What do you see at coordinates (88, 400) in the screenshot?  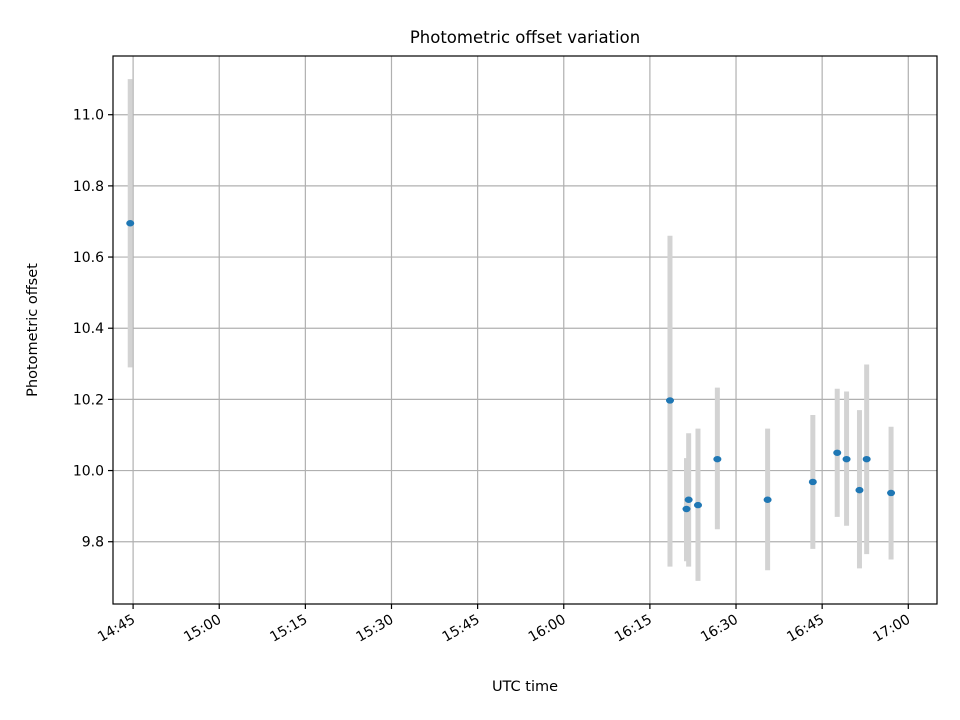 I see `y-tick-label: 10.2` at bounding box center [88, 400].